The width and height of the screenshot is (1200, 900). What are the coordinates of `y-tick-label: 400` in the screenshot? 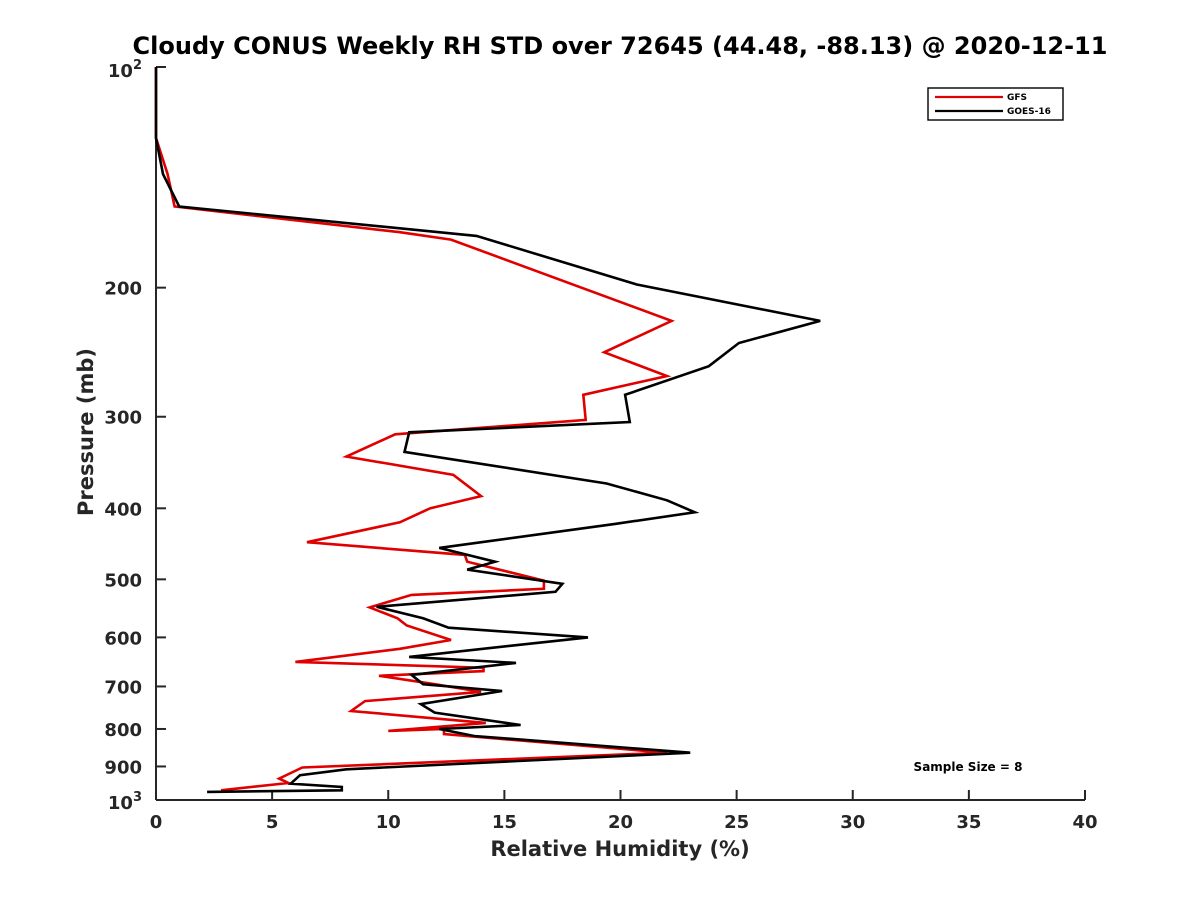 It's located at (123, 509).